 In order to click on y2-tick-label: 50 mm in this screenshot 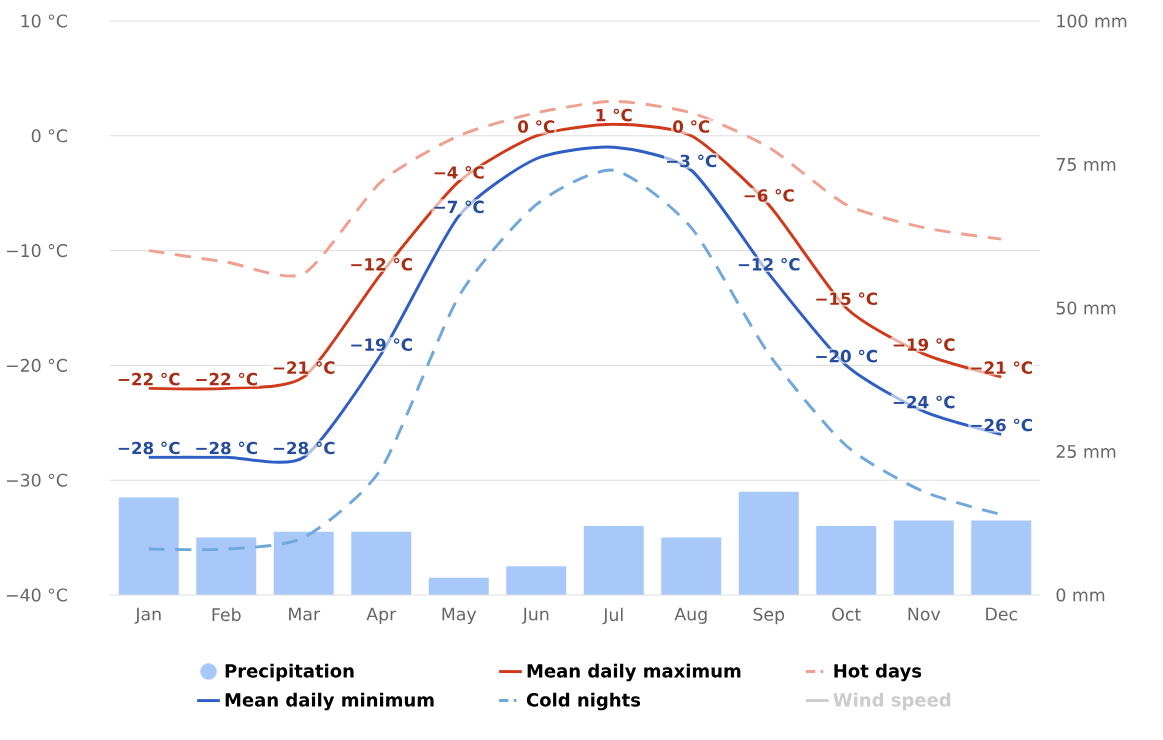, I will do `click(1086, 308)`.